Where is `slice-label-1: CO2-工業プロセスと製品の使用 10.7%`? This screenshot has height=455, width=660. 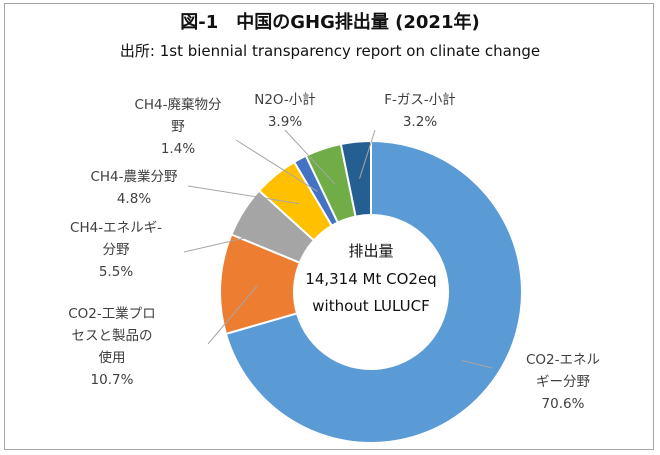
slice-label-1: CO2-工業プロセスと製品の使用 10.7% is located at coordinates (112, 347).